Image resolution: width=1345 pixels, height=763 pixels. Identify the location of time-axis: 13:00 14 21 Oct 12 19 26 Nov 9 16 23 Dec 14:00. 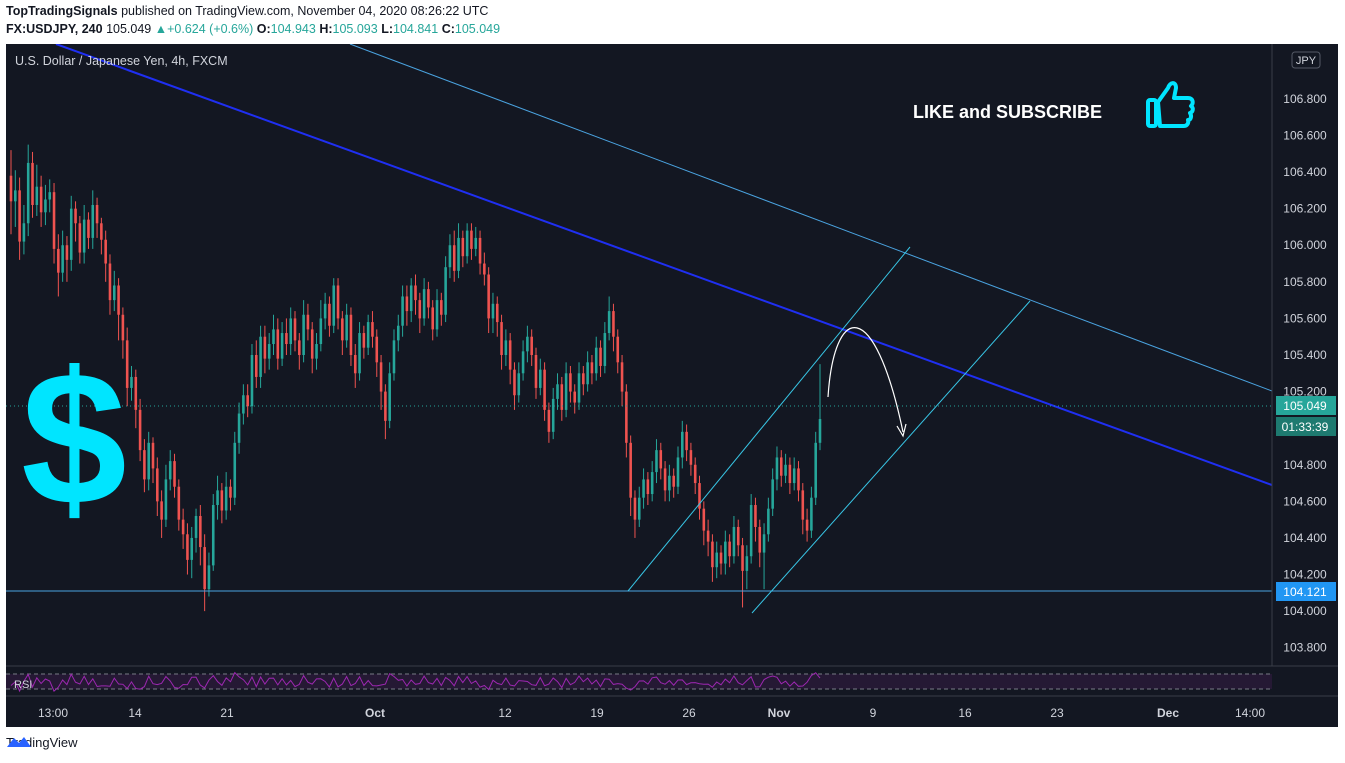
(672, 711).